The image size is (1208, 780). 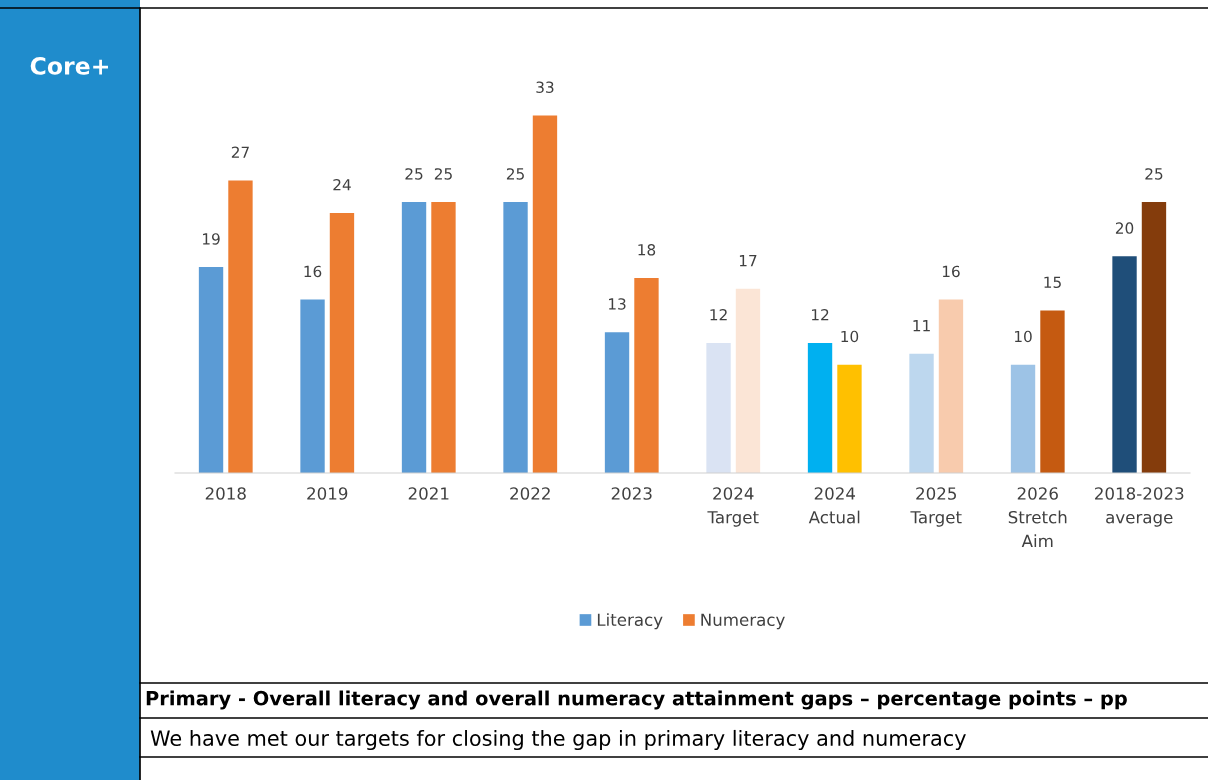 What do you see at coordinates (1139, 507) in the screenshot?
I see `x-tick-label: 2018-2023 average` at bounding box center [1139, 507].